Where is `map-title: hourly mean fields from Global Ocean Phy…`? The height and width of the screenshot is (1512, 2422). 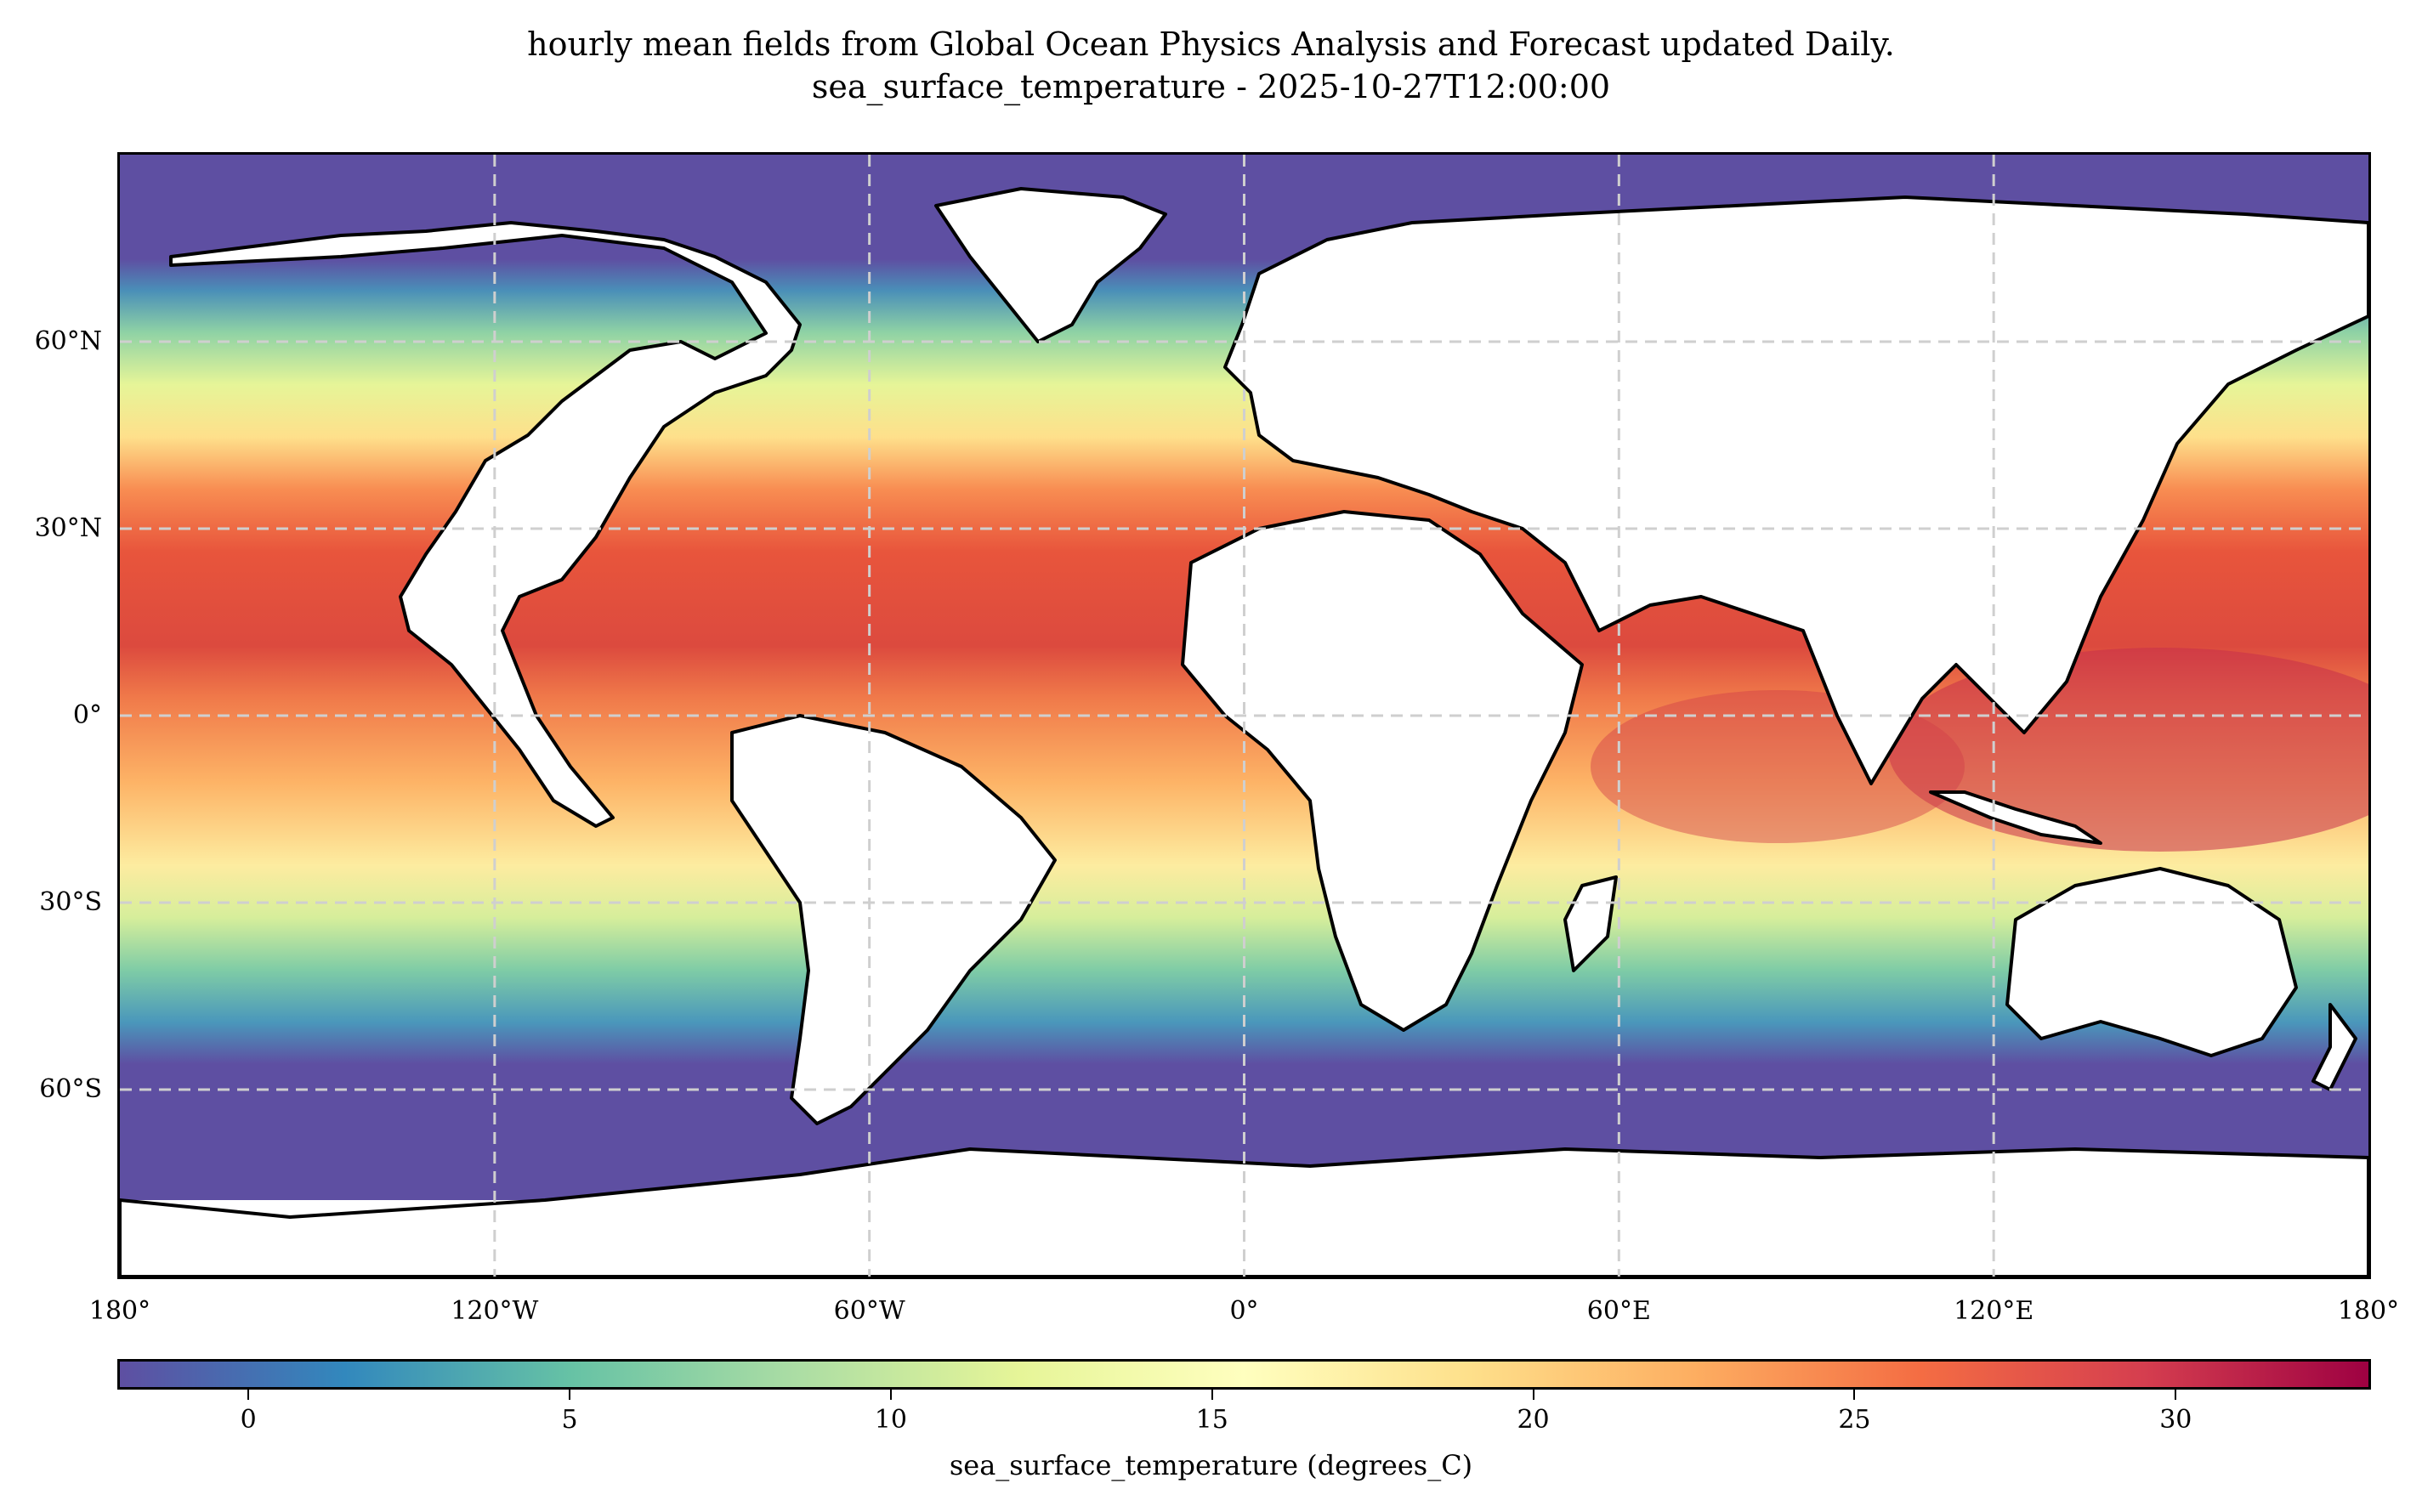
map-title: hourly mean fields from Global Ocean Phy… is located at coordinates (1211, 44).